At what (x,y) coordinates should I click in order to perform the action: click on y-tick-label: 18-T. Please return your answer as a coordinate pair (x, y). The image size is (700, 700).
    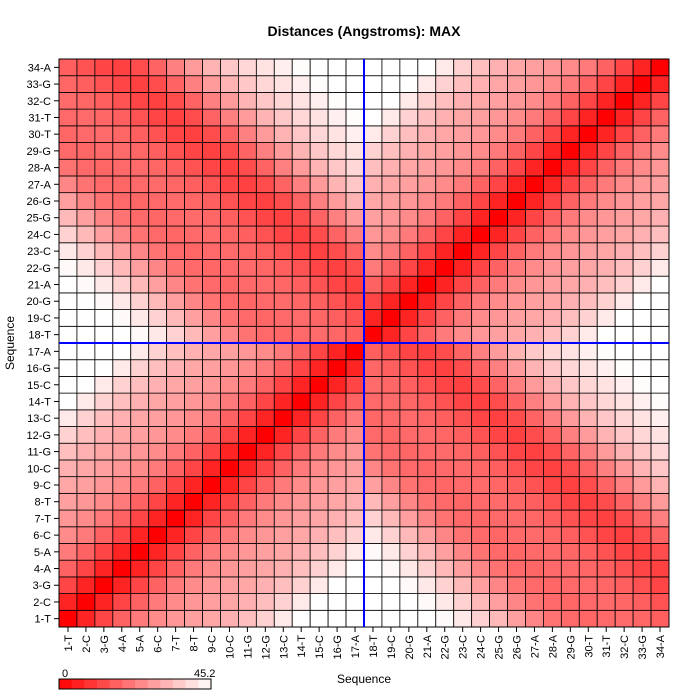
    Looking at the image, I should click on (39, 336).